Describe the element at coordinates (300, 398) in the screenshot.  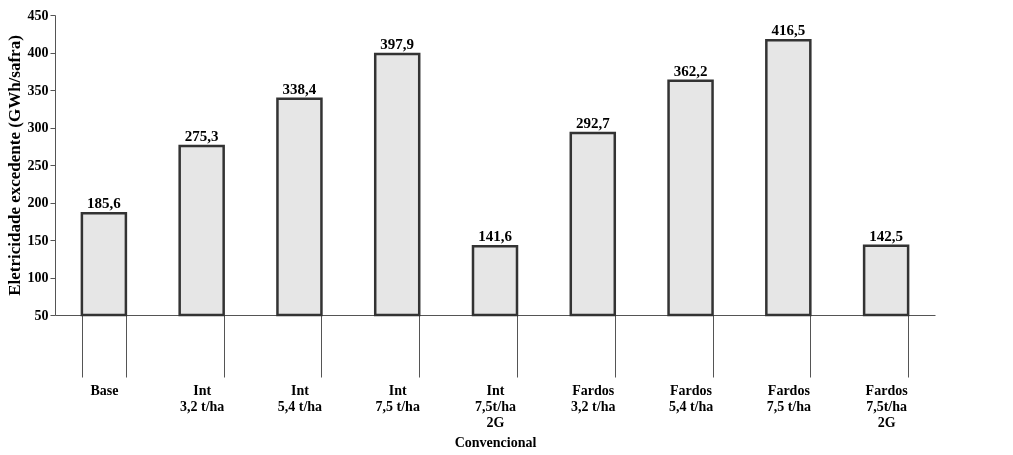
I see `x-tick-label: Int 5,4 t/ha` at that location.